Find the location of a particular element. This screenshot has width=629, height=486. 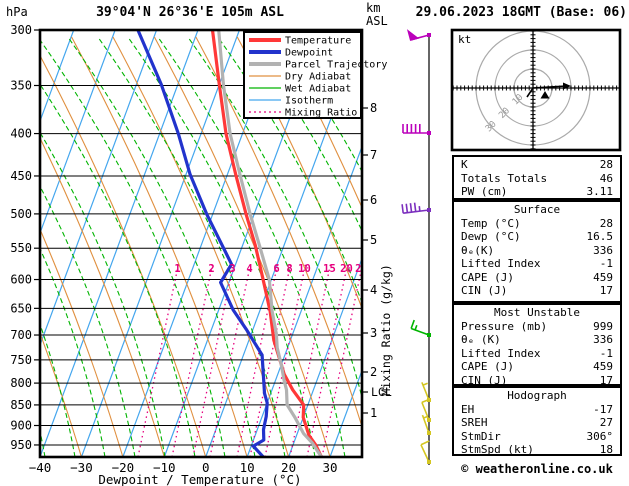

temperature-tick-label: −20 is located at coordinates (123, 467).